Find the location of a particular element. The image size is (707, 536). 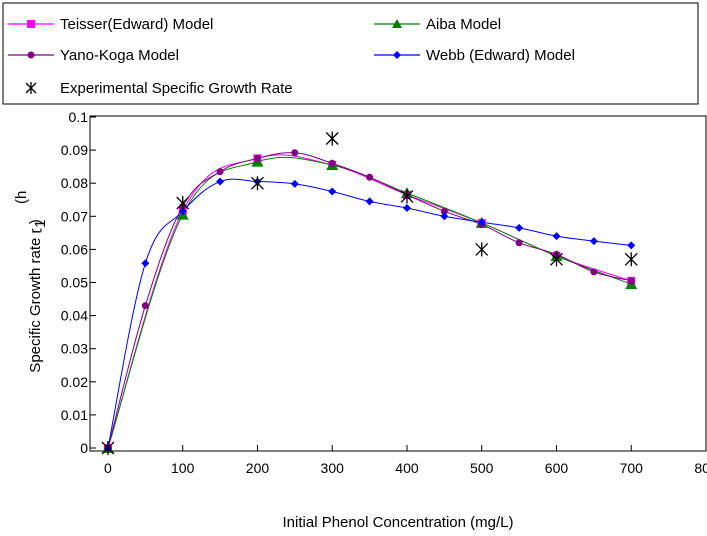

y-tick-label: 0.01 is located at coordinates (74, 415).